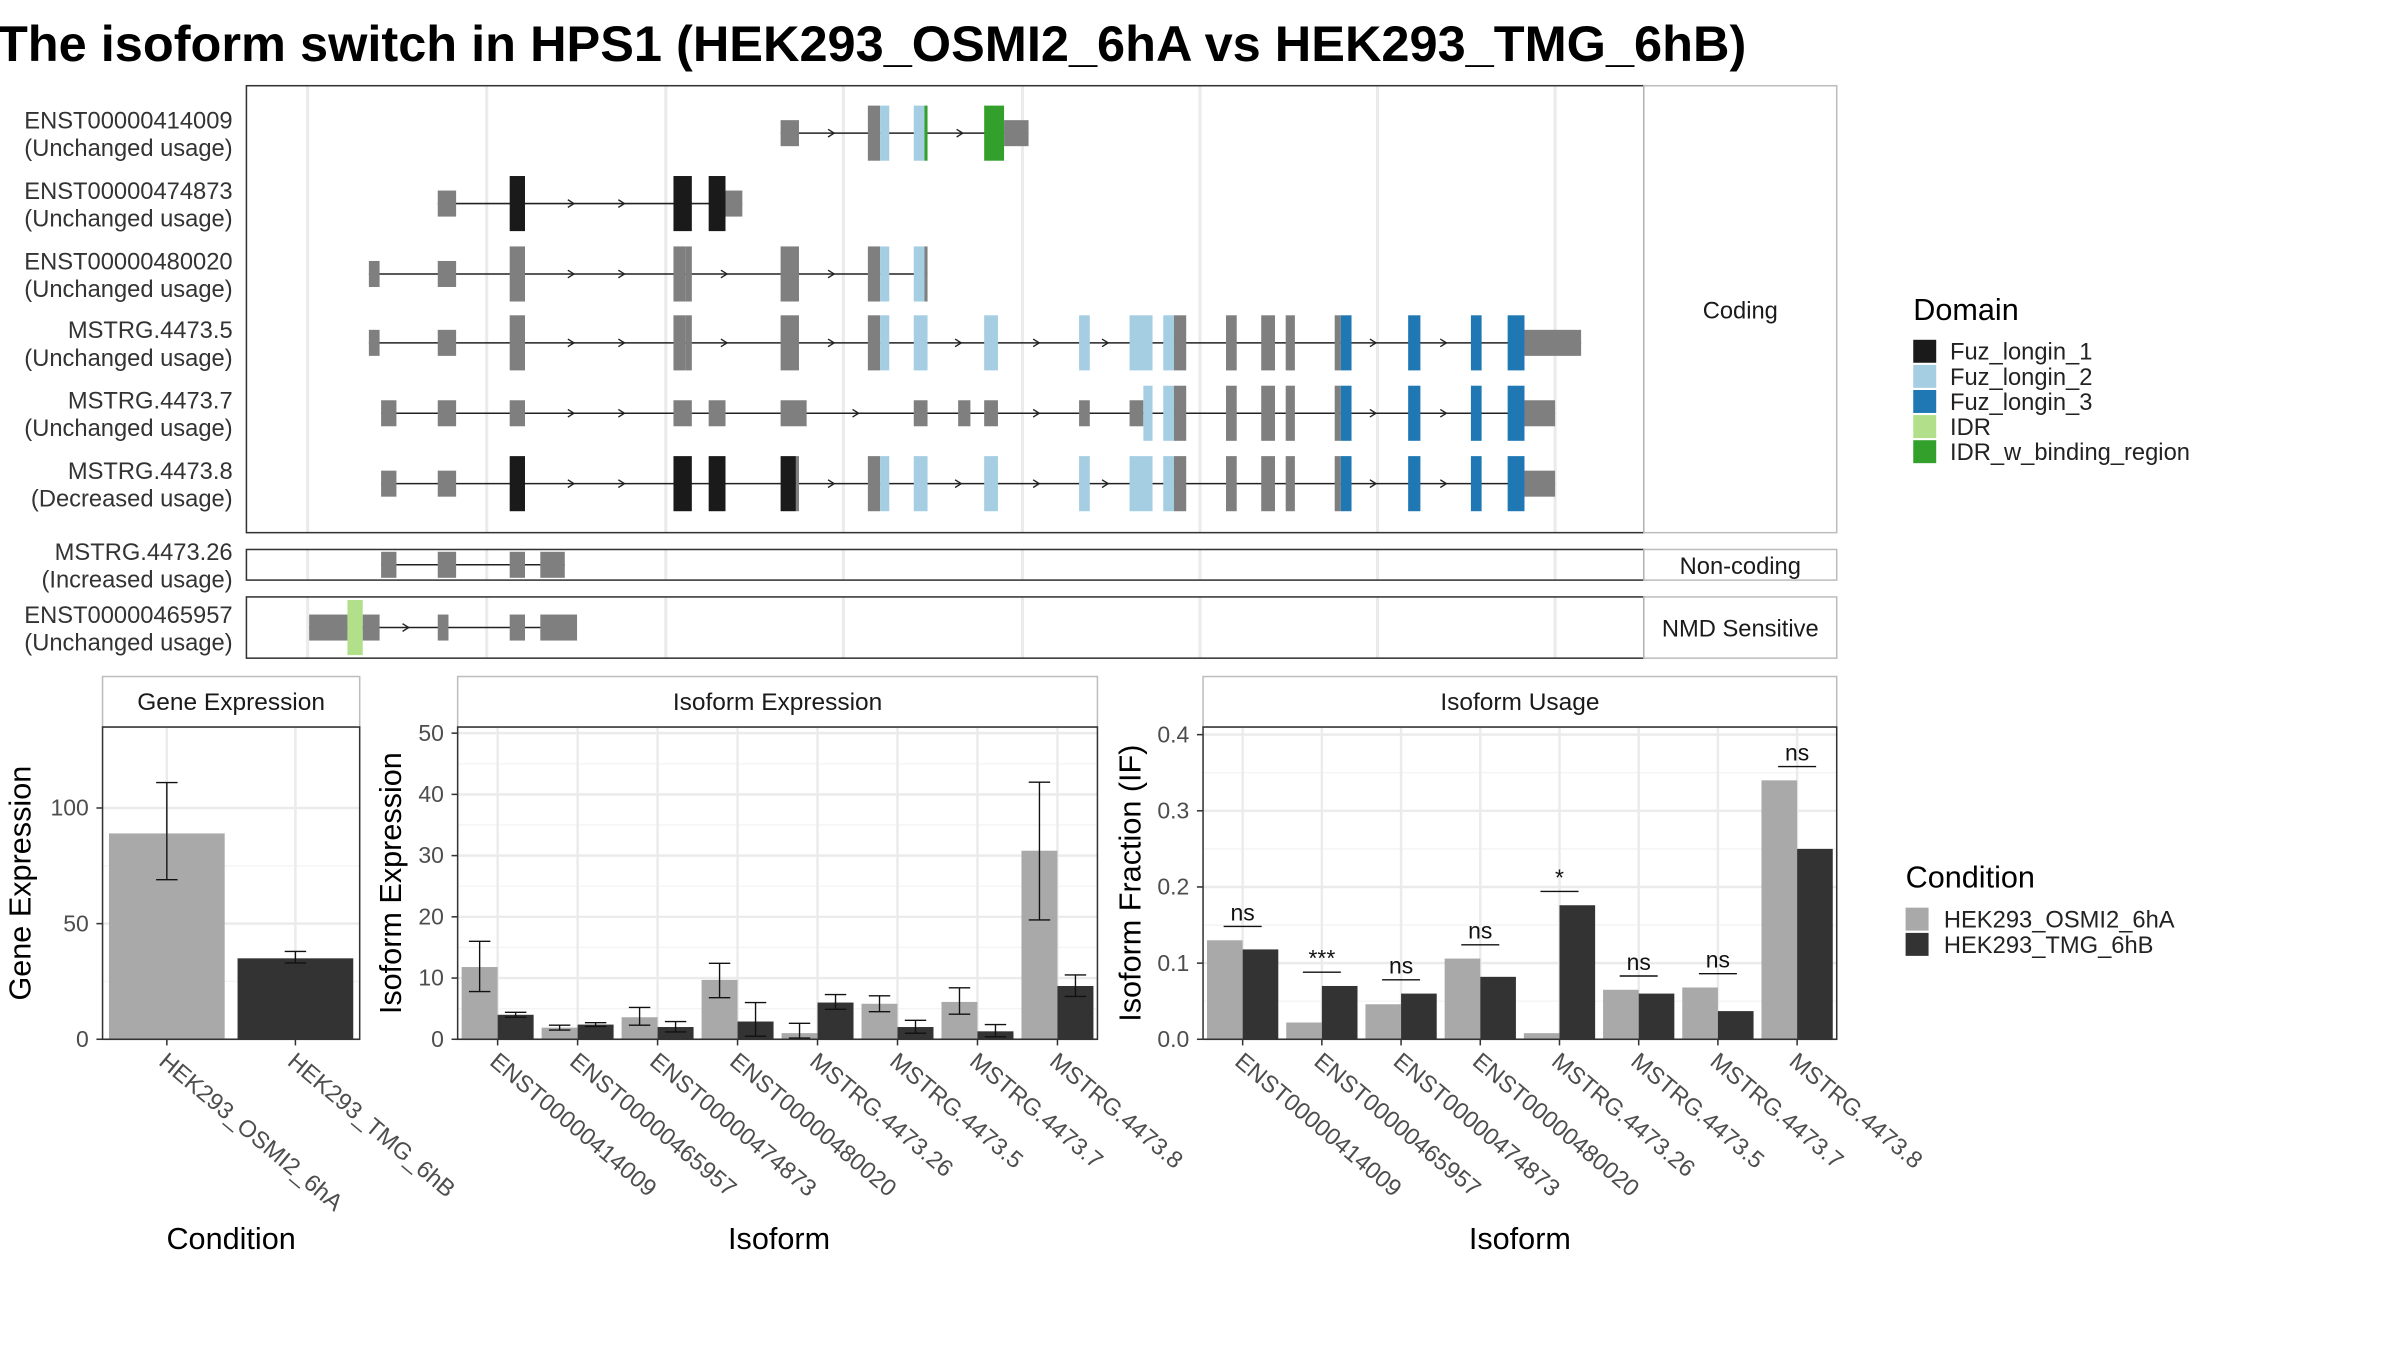 This screenshot has height=1350, width=2400. I want to click on y-tick-label: 0.1, so click(1173, 963).